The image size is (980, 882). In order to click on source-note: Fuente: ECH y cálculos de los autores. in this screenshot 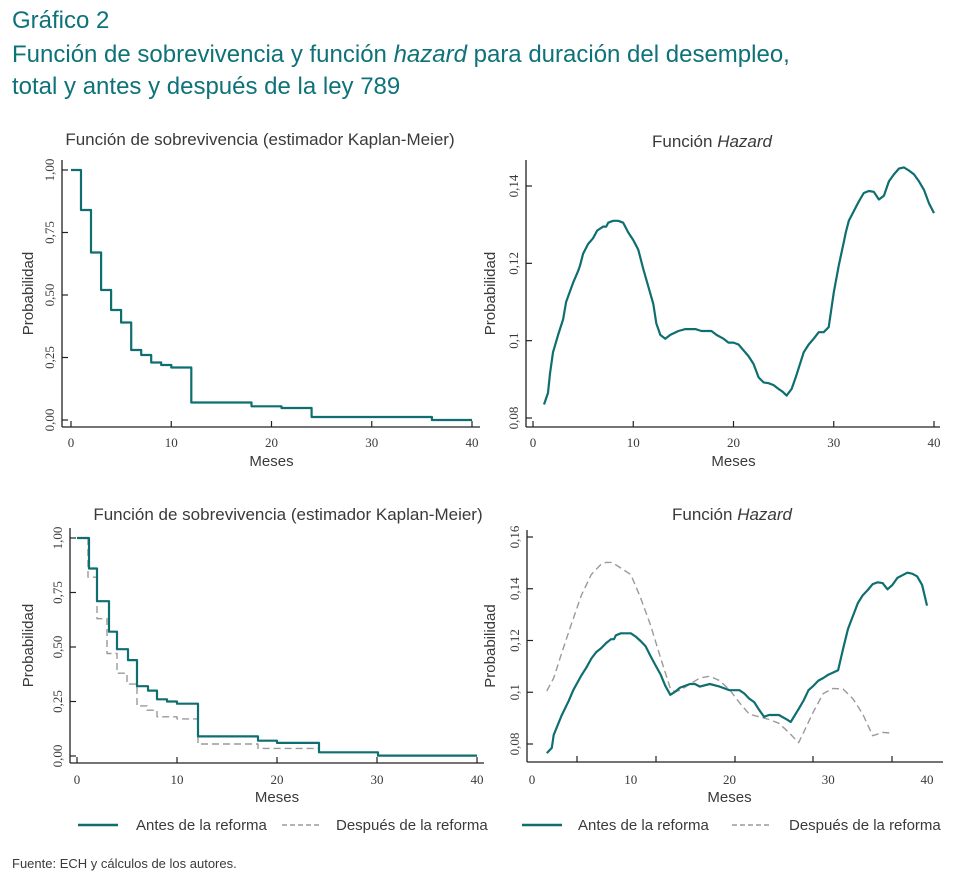, I will do `click(124, 863)`.